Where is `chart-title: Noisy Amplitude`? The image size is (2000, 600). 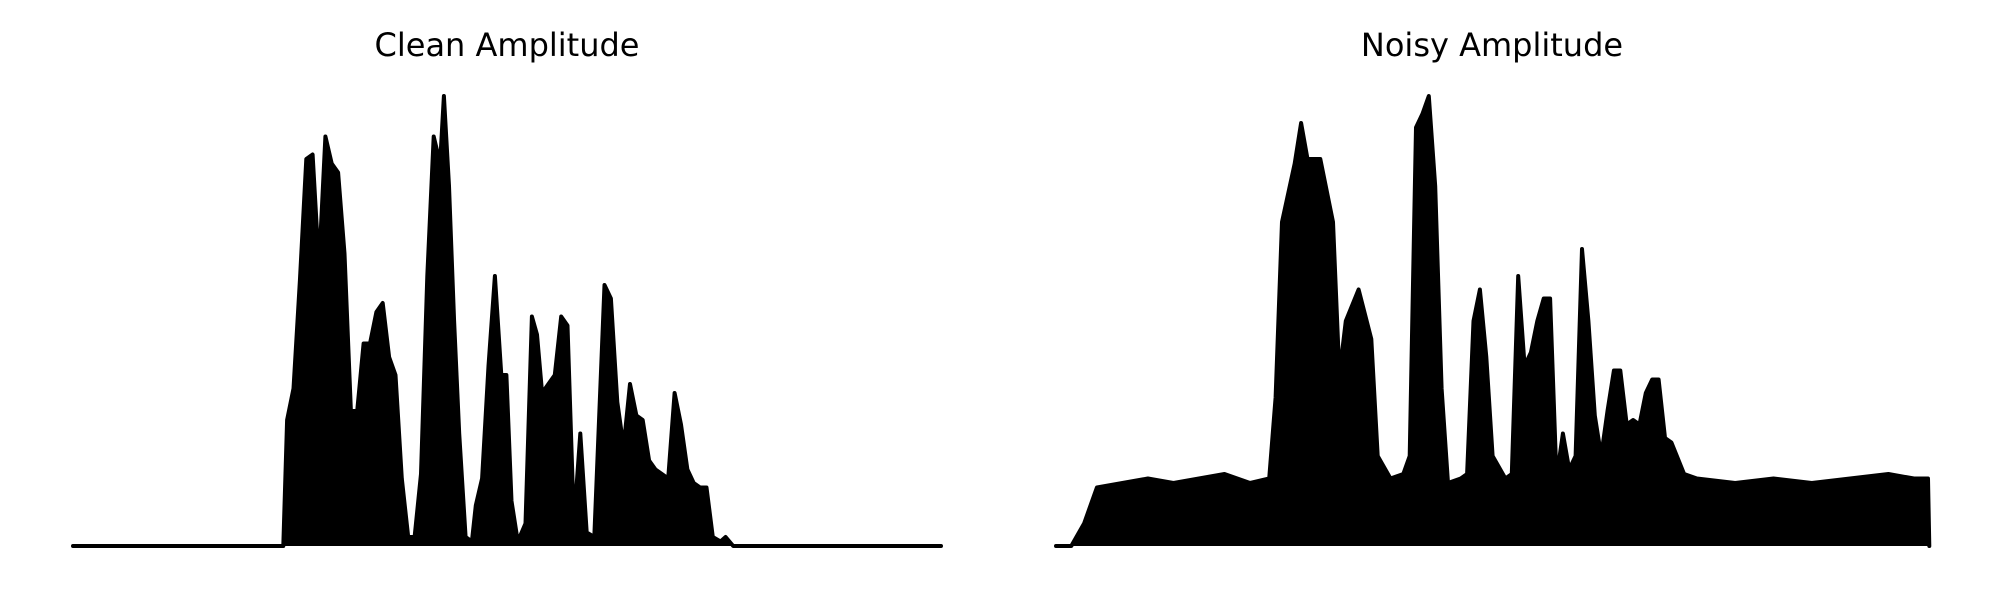
chart-title: Noisy Amplitude is located at coordinates (1492, 45).